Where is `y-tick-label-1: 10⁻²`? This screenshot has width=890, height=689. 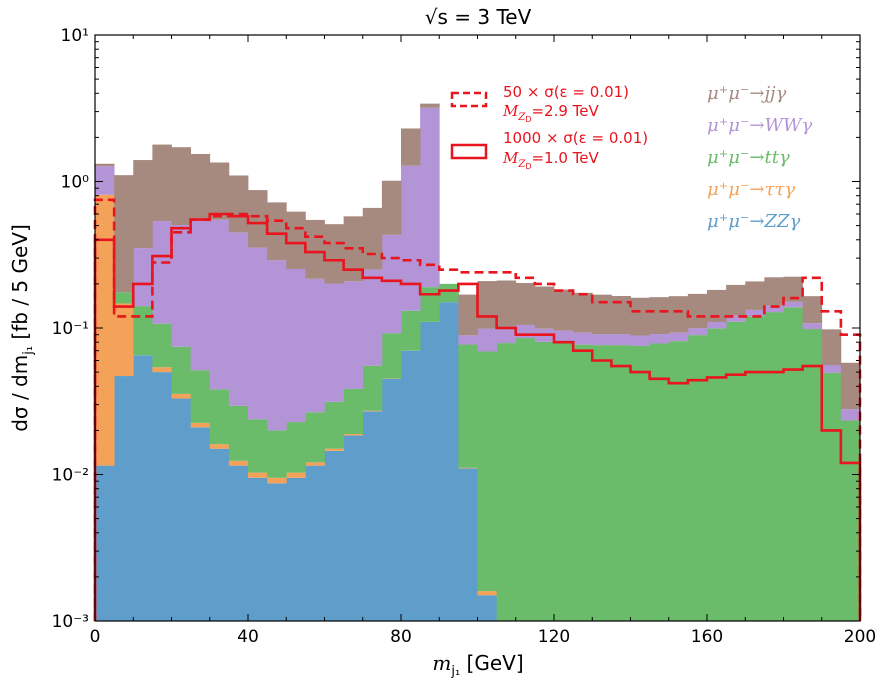
y-tick-label-1: 10⁻² is located at coordinates (70, 476).